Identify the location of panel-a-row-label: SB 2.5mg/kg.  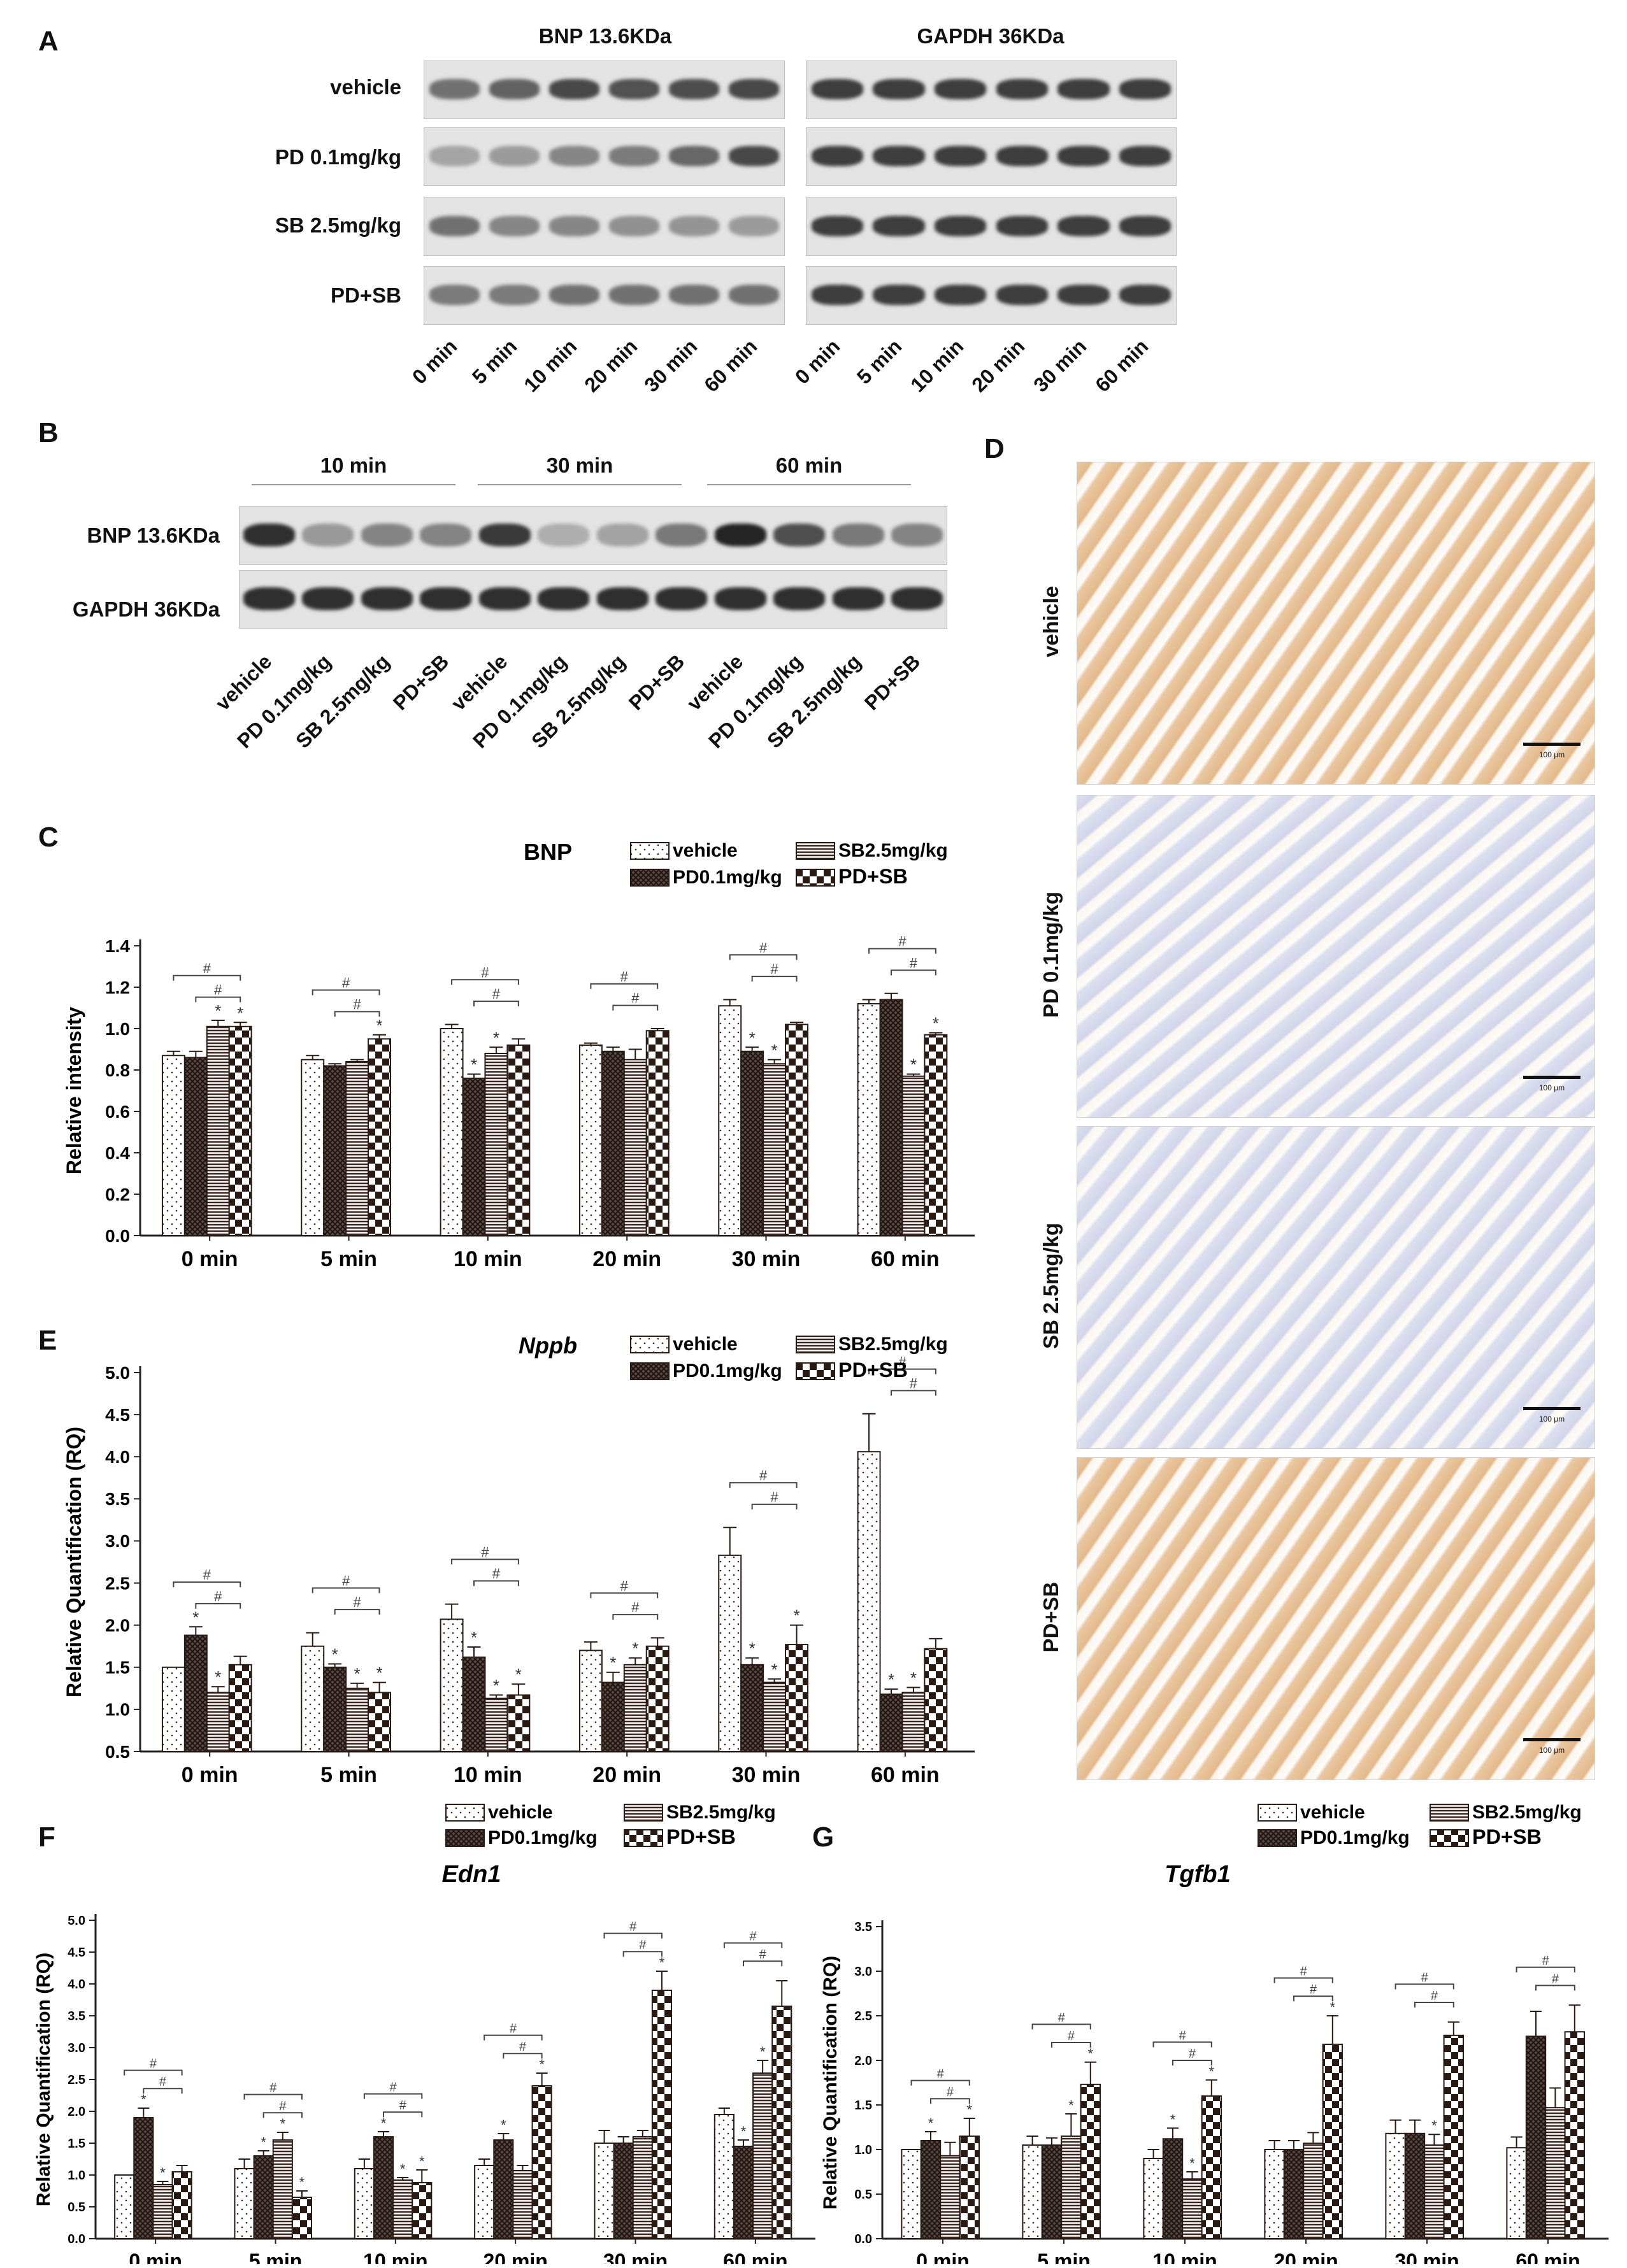
(338, 225).